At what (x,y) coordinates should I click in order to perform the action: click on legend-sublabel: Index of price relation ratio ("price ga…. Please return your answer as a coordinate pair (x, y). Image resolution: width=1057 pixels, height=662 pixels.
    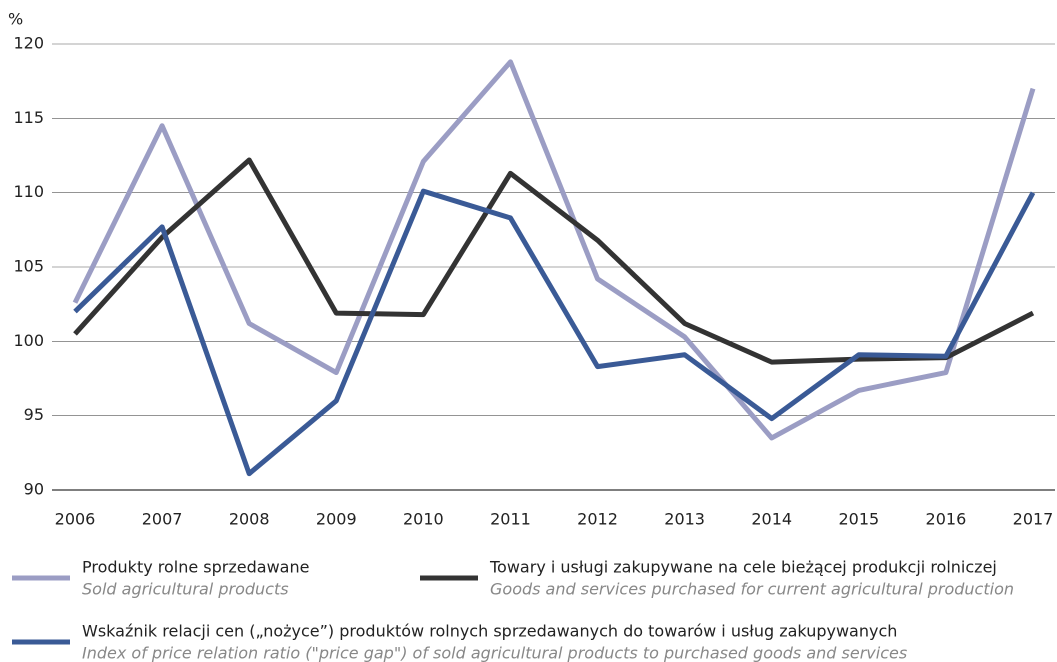
    Looking at the image, I should click on (494, 653).